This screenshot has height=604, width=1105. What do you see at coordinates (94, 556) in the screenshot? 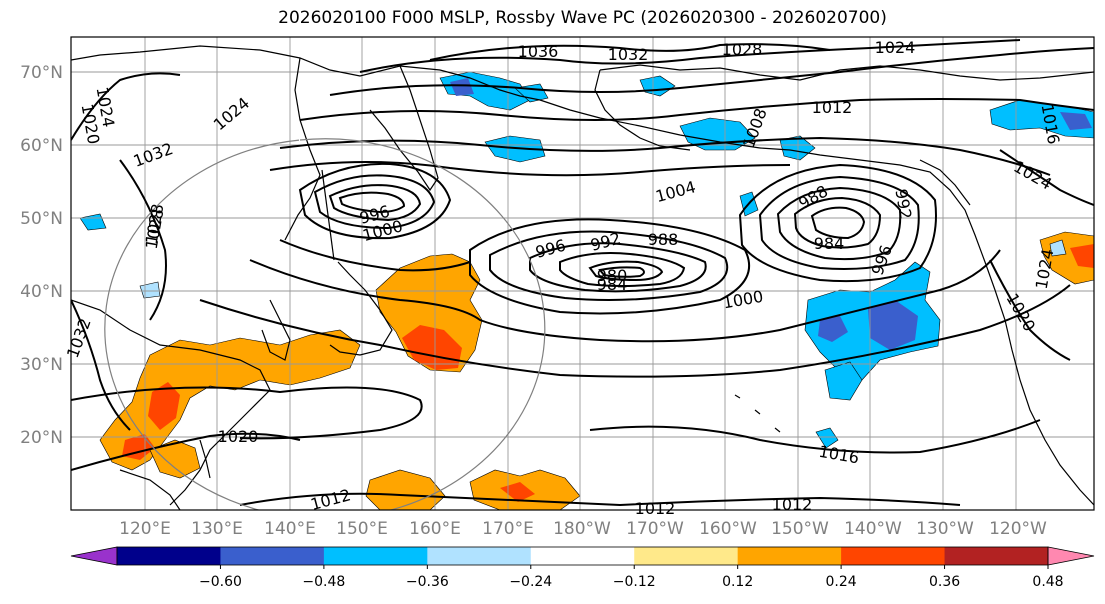
I see `colorbar-extend-min` at bounding box center [94, 556].